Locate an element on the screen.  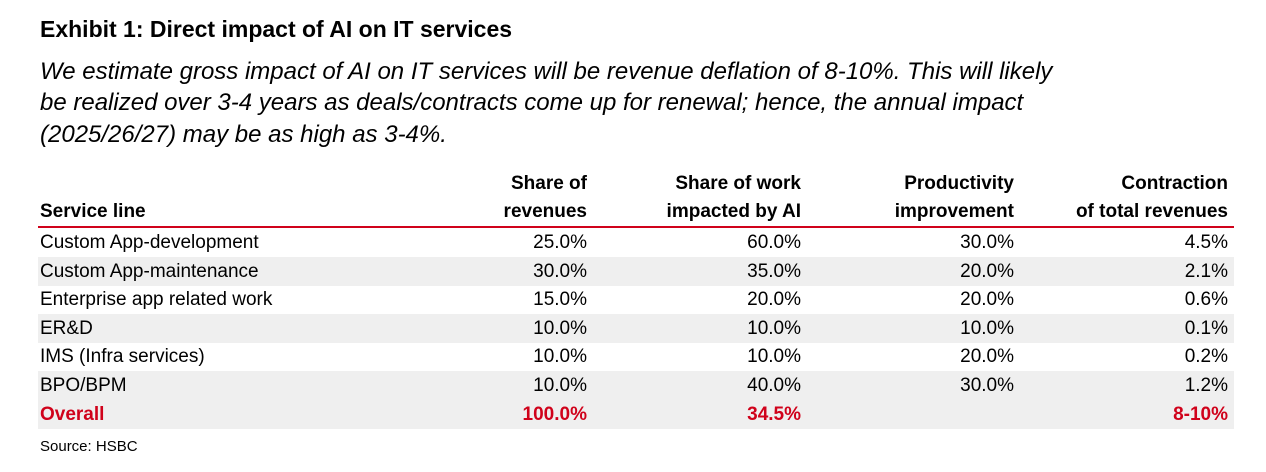
header-rule is located at coordinates (636, 227).